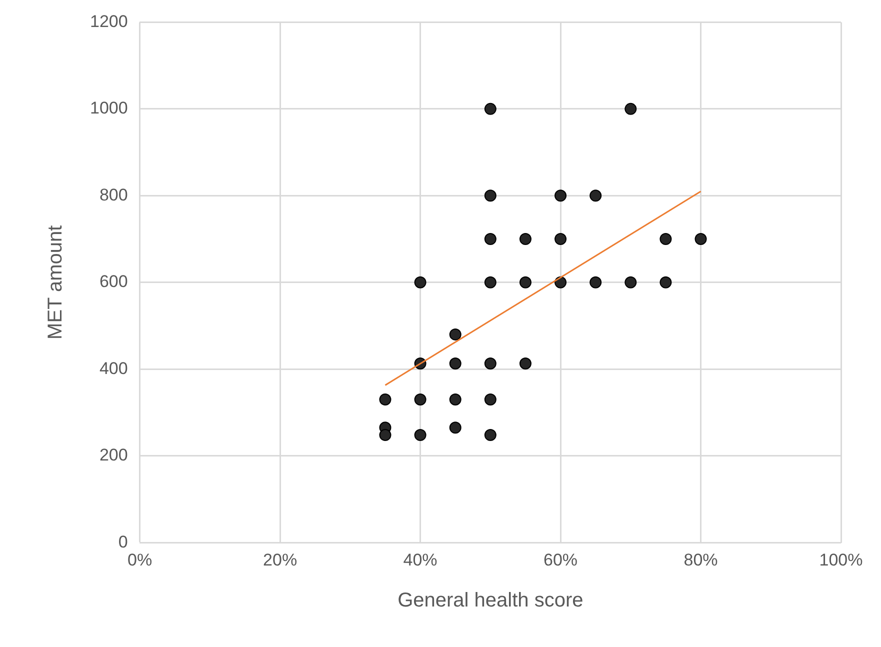 The image size is (881, 647). What do you see at coordinates (109, 21) in the screenshot?
I see `y-tick-label: 1200` at bounding box center [109, 21].